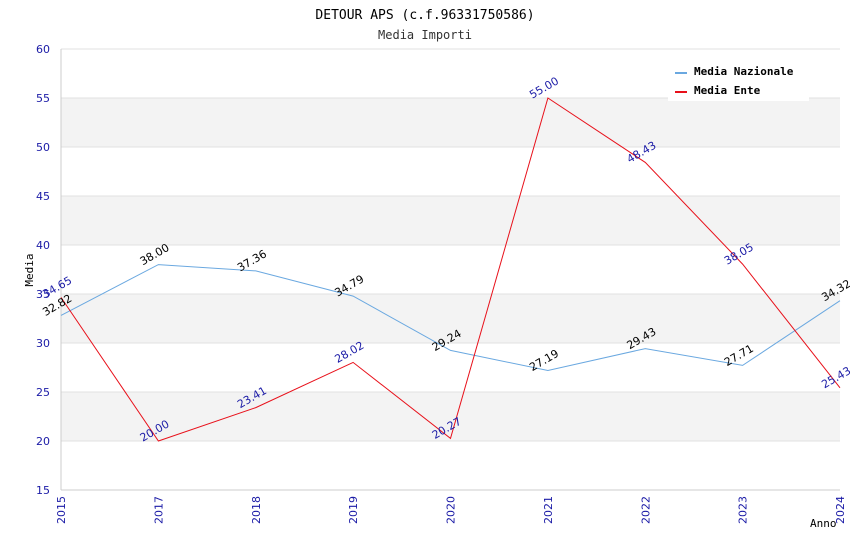 This screenshot has width=850, height=550. What do you see at coordinates (43, 147) in the screenshot?
I see `y-tick-label: 50` at bounding box center [43, 147].